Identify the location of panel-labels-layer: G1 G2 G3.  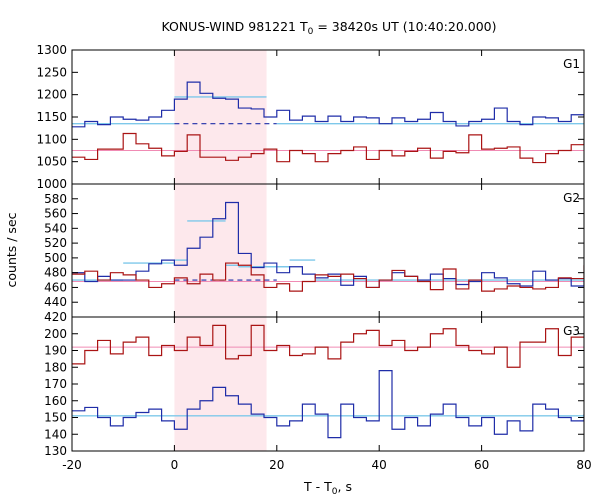
(571, 197).